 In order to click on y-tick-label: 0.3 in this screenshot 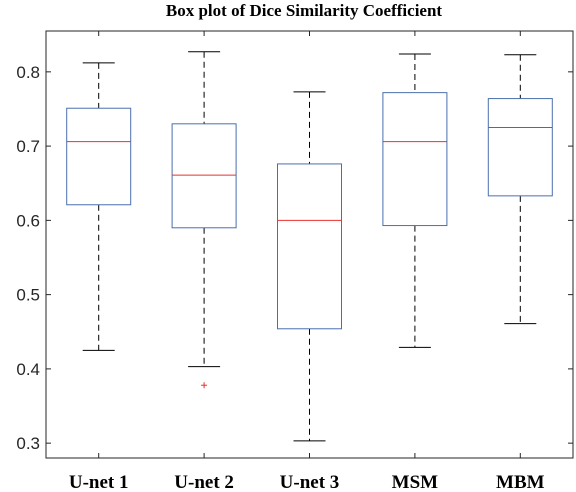, I will do `click(28, 443)`.